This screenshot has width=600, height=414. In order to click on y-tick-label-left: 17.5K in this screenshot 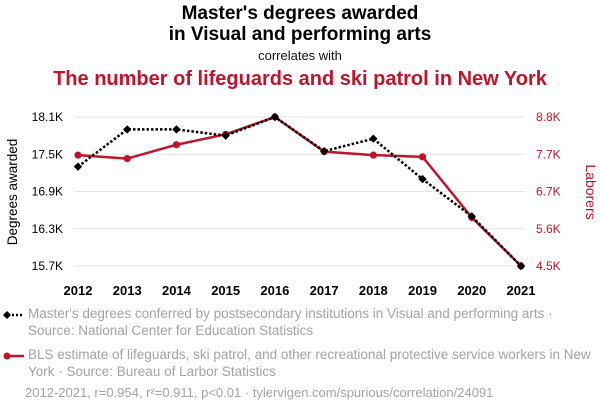, I will do `click(47, 154)`.